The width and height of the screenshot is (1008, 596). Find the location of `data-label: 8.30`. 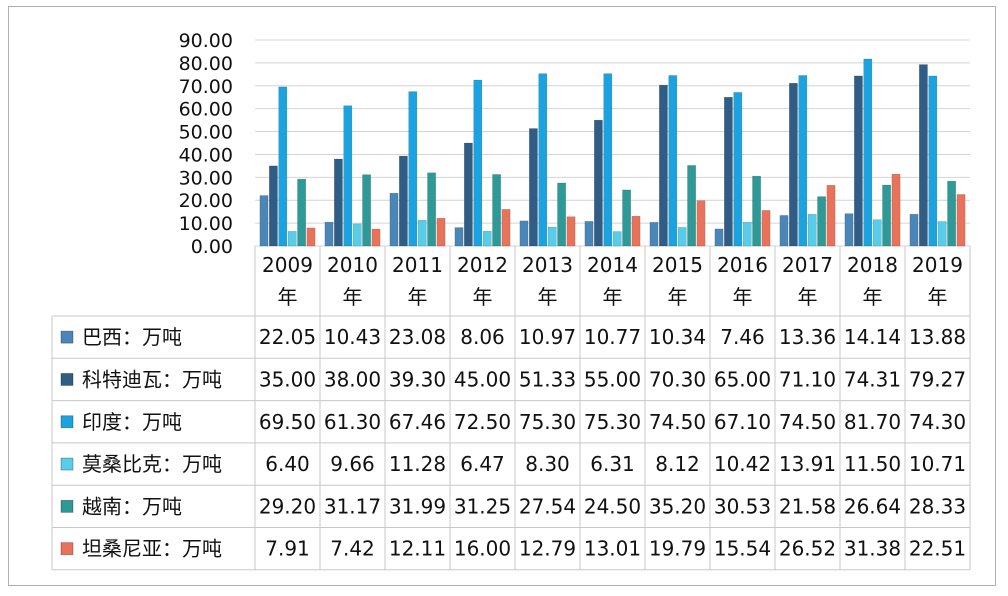

data-label: 8.30 is located at coordinates (547, 464).